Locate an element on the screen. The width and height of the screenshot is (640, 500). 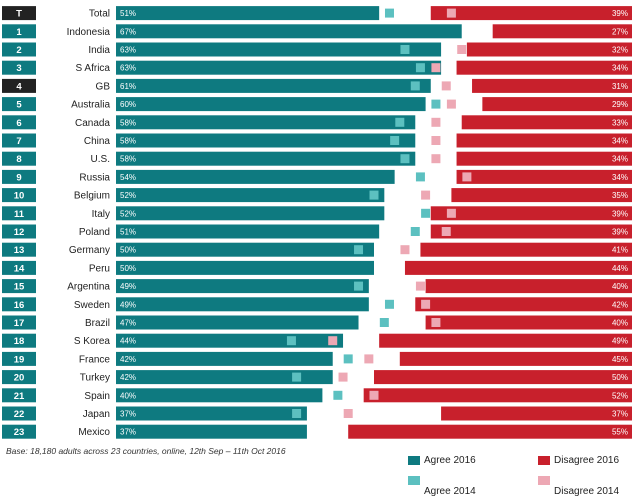
rank-label-22: 22 is located at coordinates (19, 414).